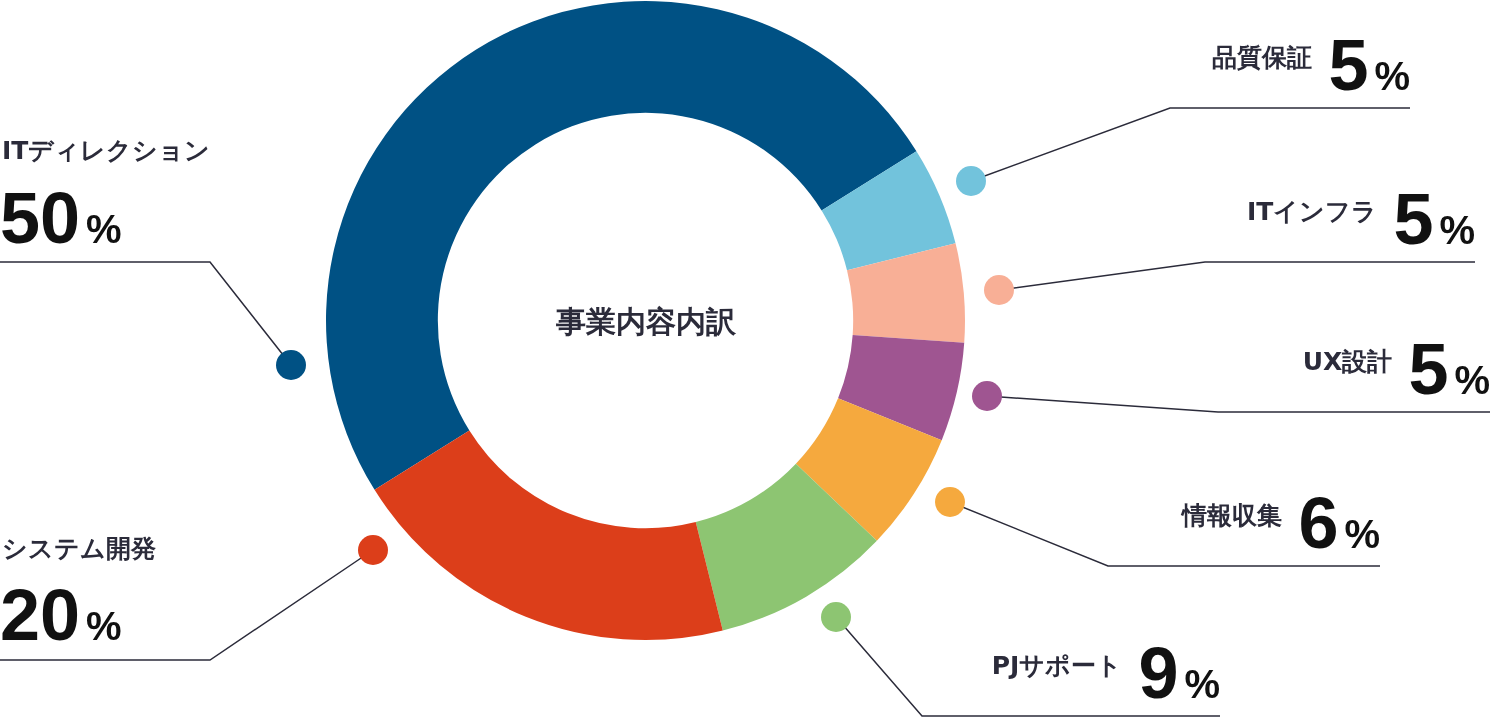  What do you see at coordinates (61, 218) in the screenshot?
I see `data-label: 50%` at bounding box center [61, 218].